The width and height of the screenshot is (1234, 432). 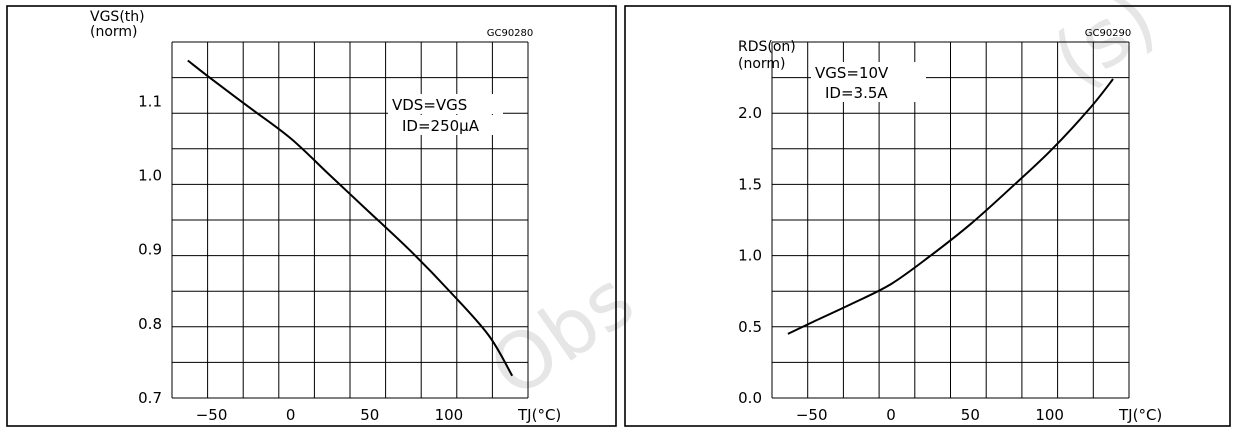 I want to click on y-tick-label: 1.1, so click(x=150, y=101).